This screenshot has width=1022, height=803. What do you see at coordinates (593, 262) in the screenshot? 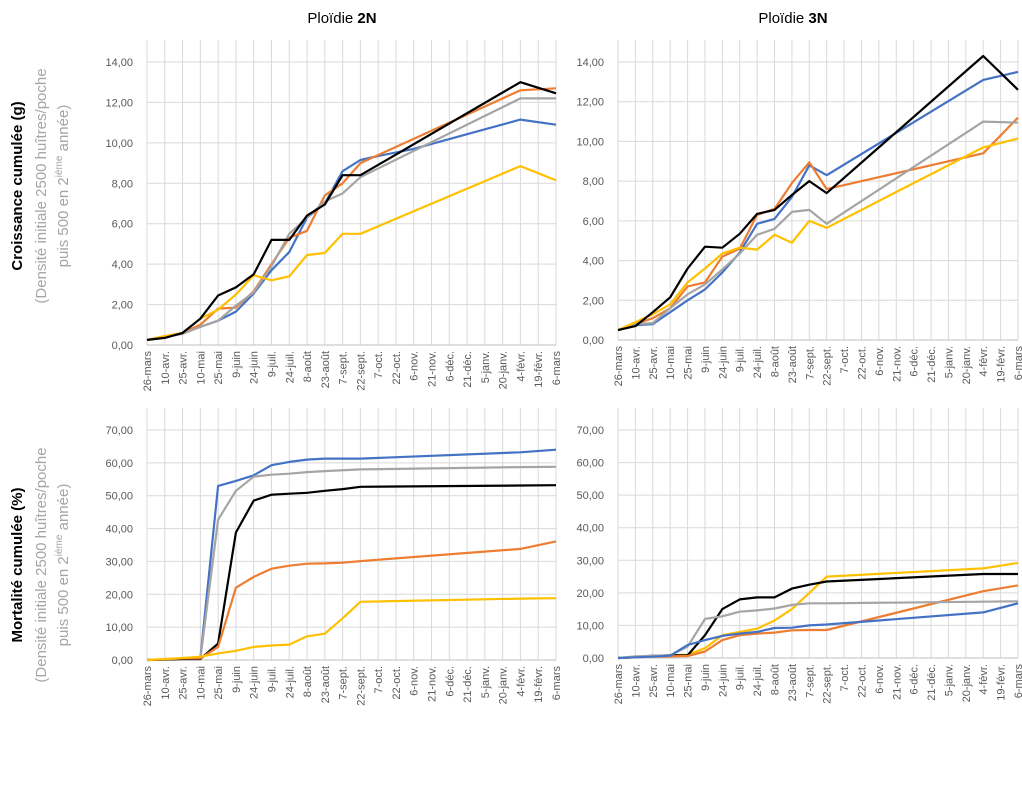
I see `growth-3n-ytick-label: 4,00` at bounding box center [593, 262].